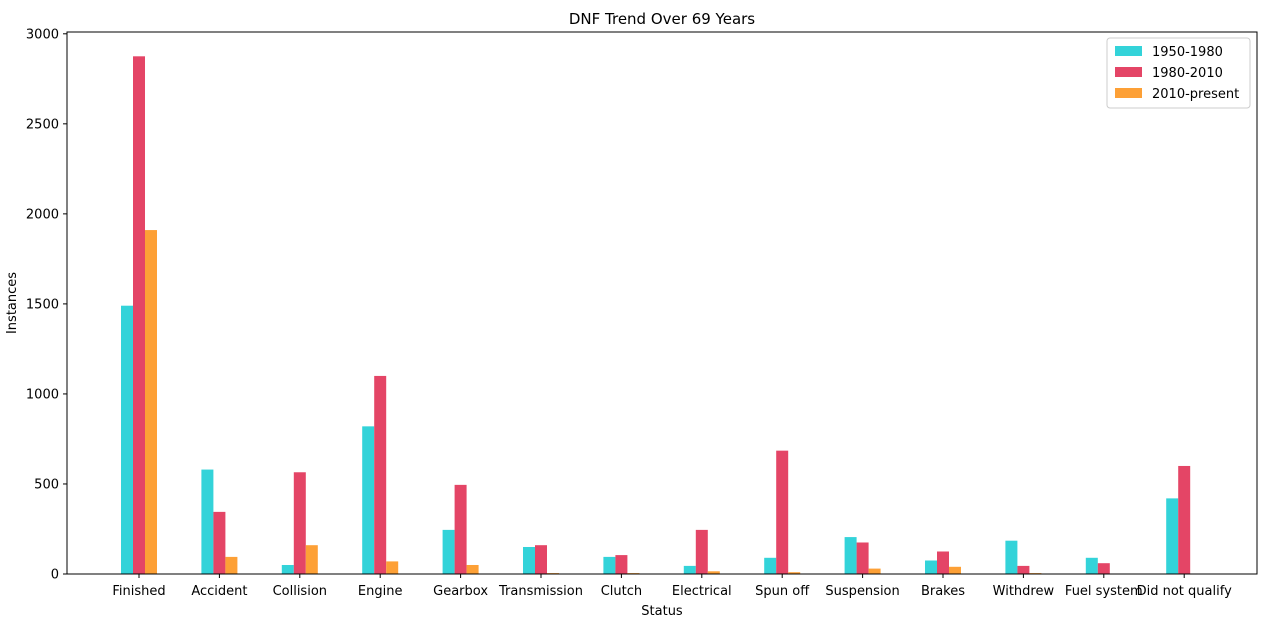 The image size is (1265, 640). I want to click on x-tick-label: Clutch, so click(621, 591).